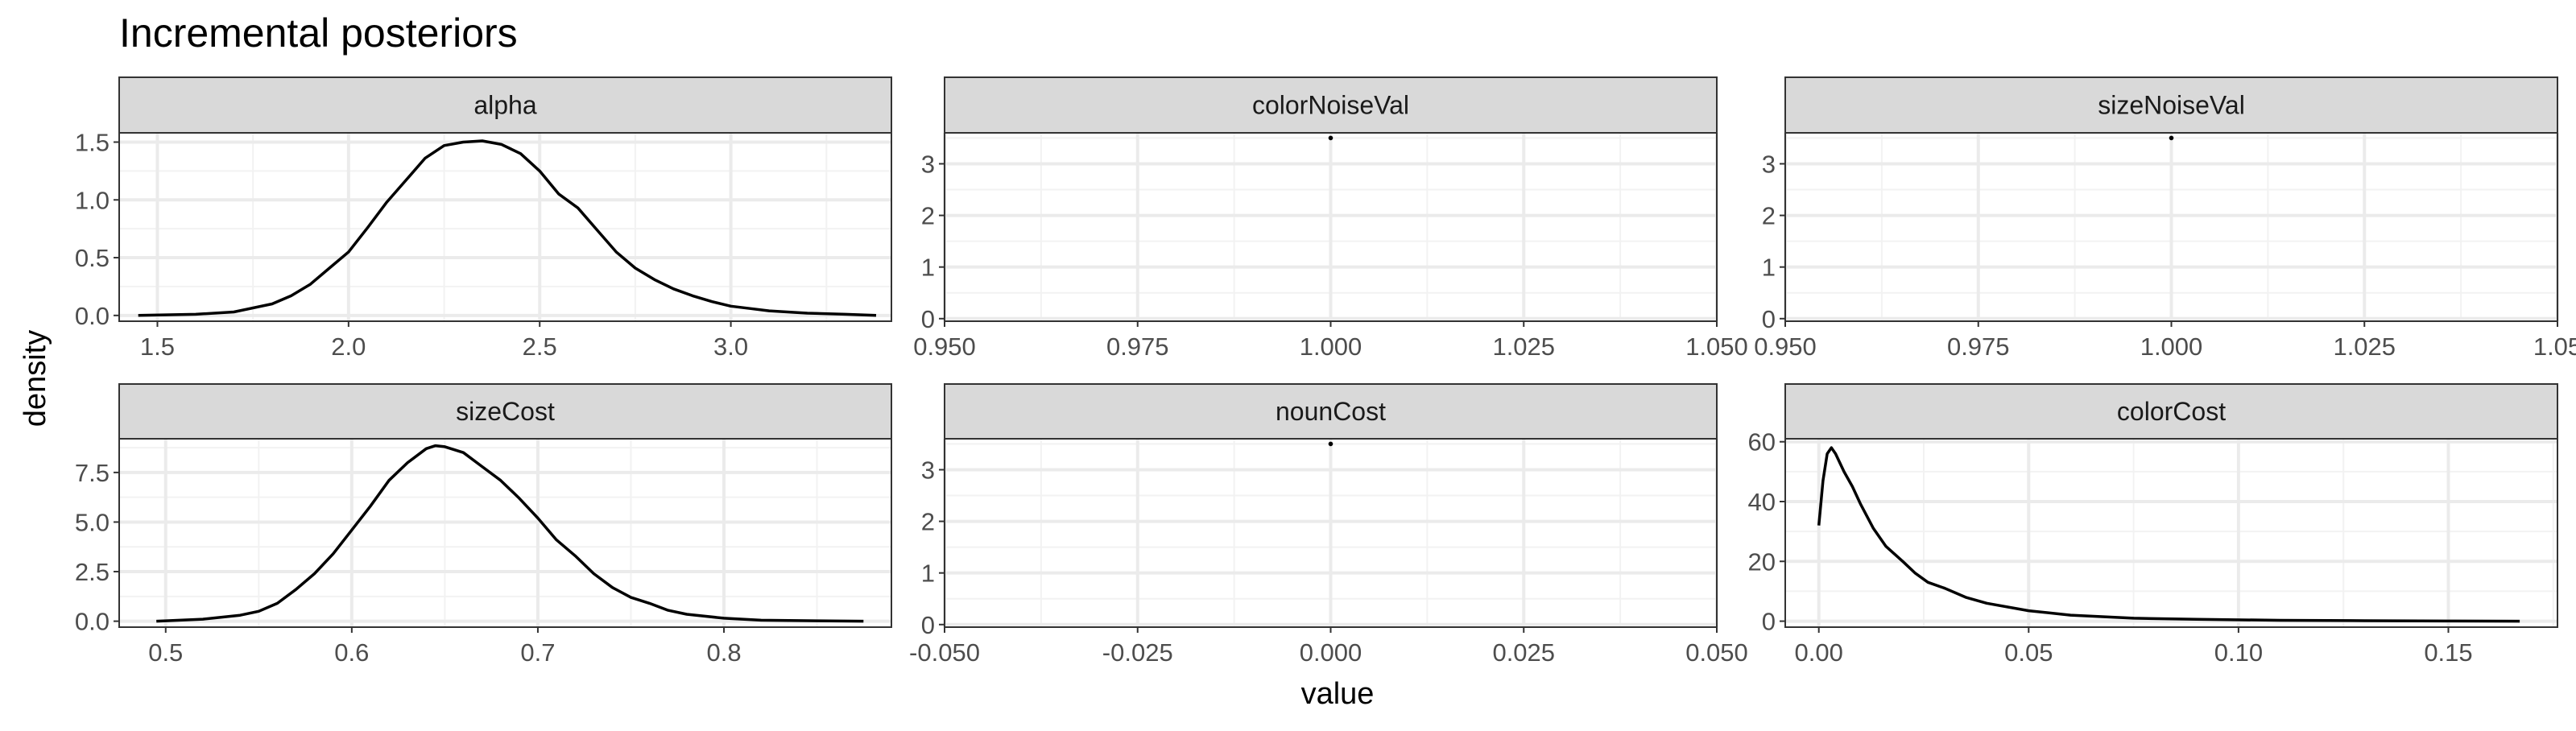 This screenshot has width=2576, height=731. What do you see at coordinates (93, 473) in the screenshot?
I see `y-tick-label: 7.5` at bounding box center [93, 473].